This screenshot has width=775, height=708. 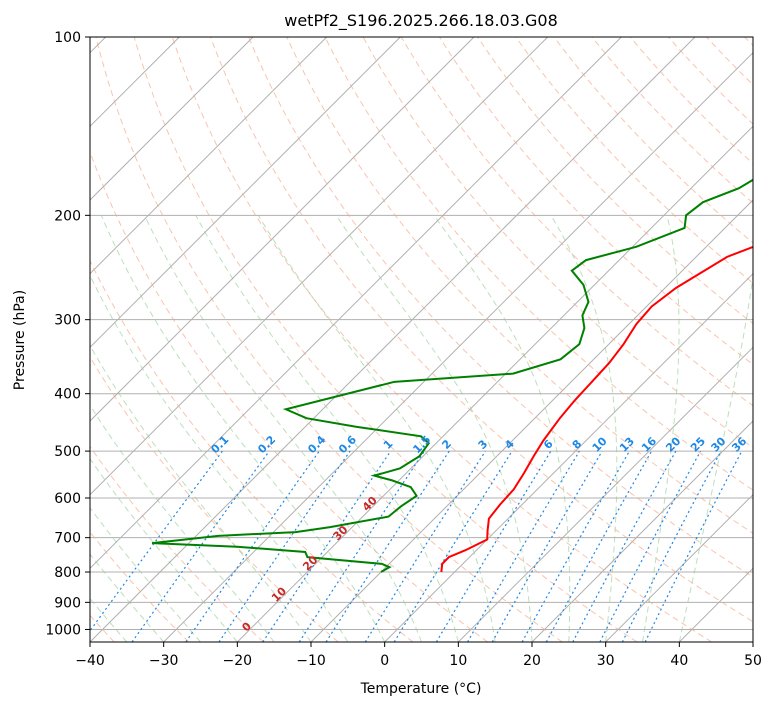 I want to click on y-tick-label: 500, so click(x=67, y=452).